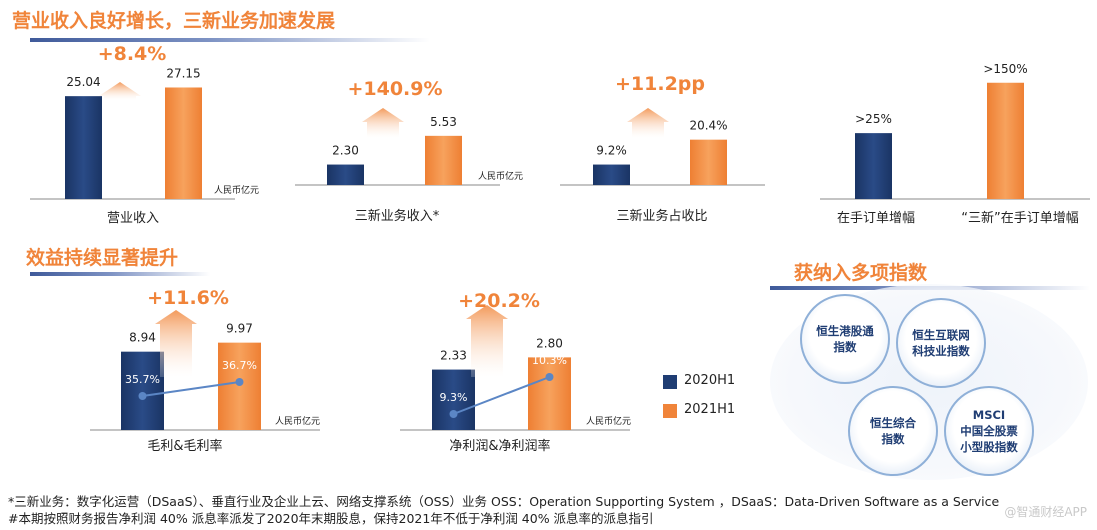 The width and height of the screenshot is (1097, 530). I want to click on bar-value-label: 2.33, so click(453, 356).